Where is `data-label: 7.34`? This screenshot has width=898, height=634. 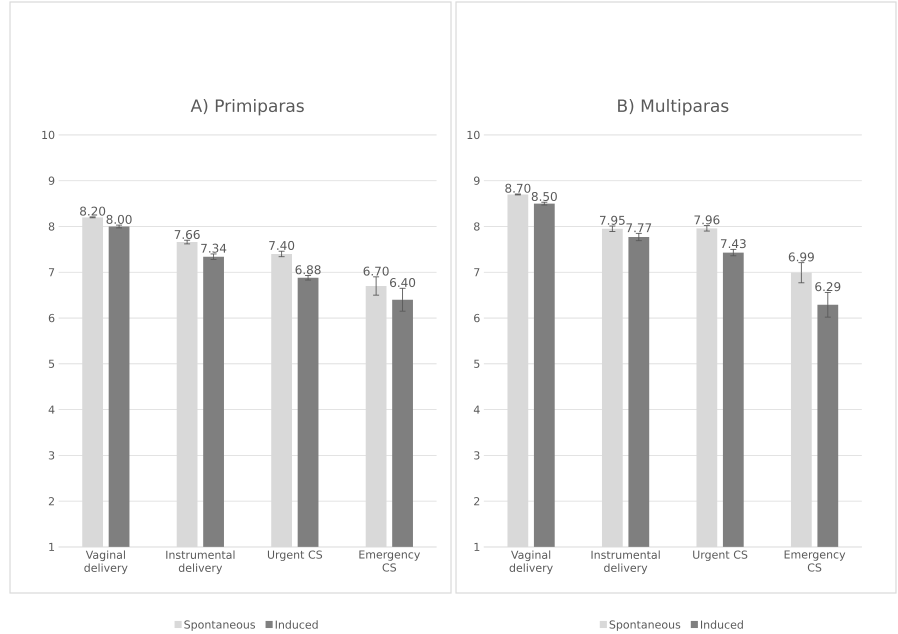 data-label: 7.34 is located at coordinates (213, 248).